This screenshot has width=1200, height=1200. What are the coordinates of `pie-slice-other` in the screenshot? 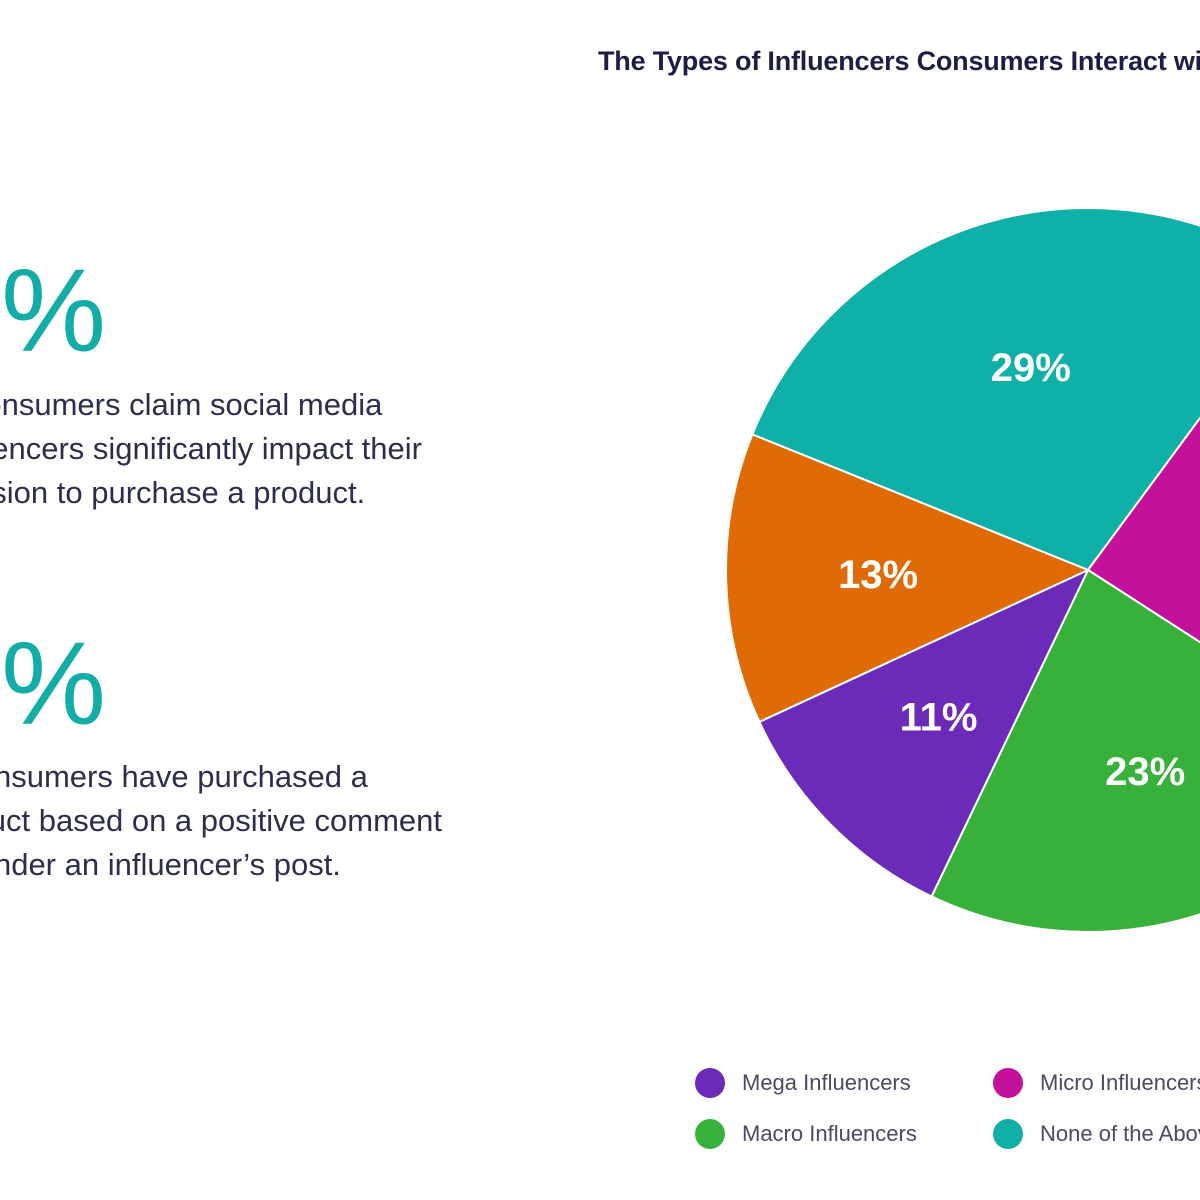 It's located at (907, 578).